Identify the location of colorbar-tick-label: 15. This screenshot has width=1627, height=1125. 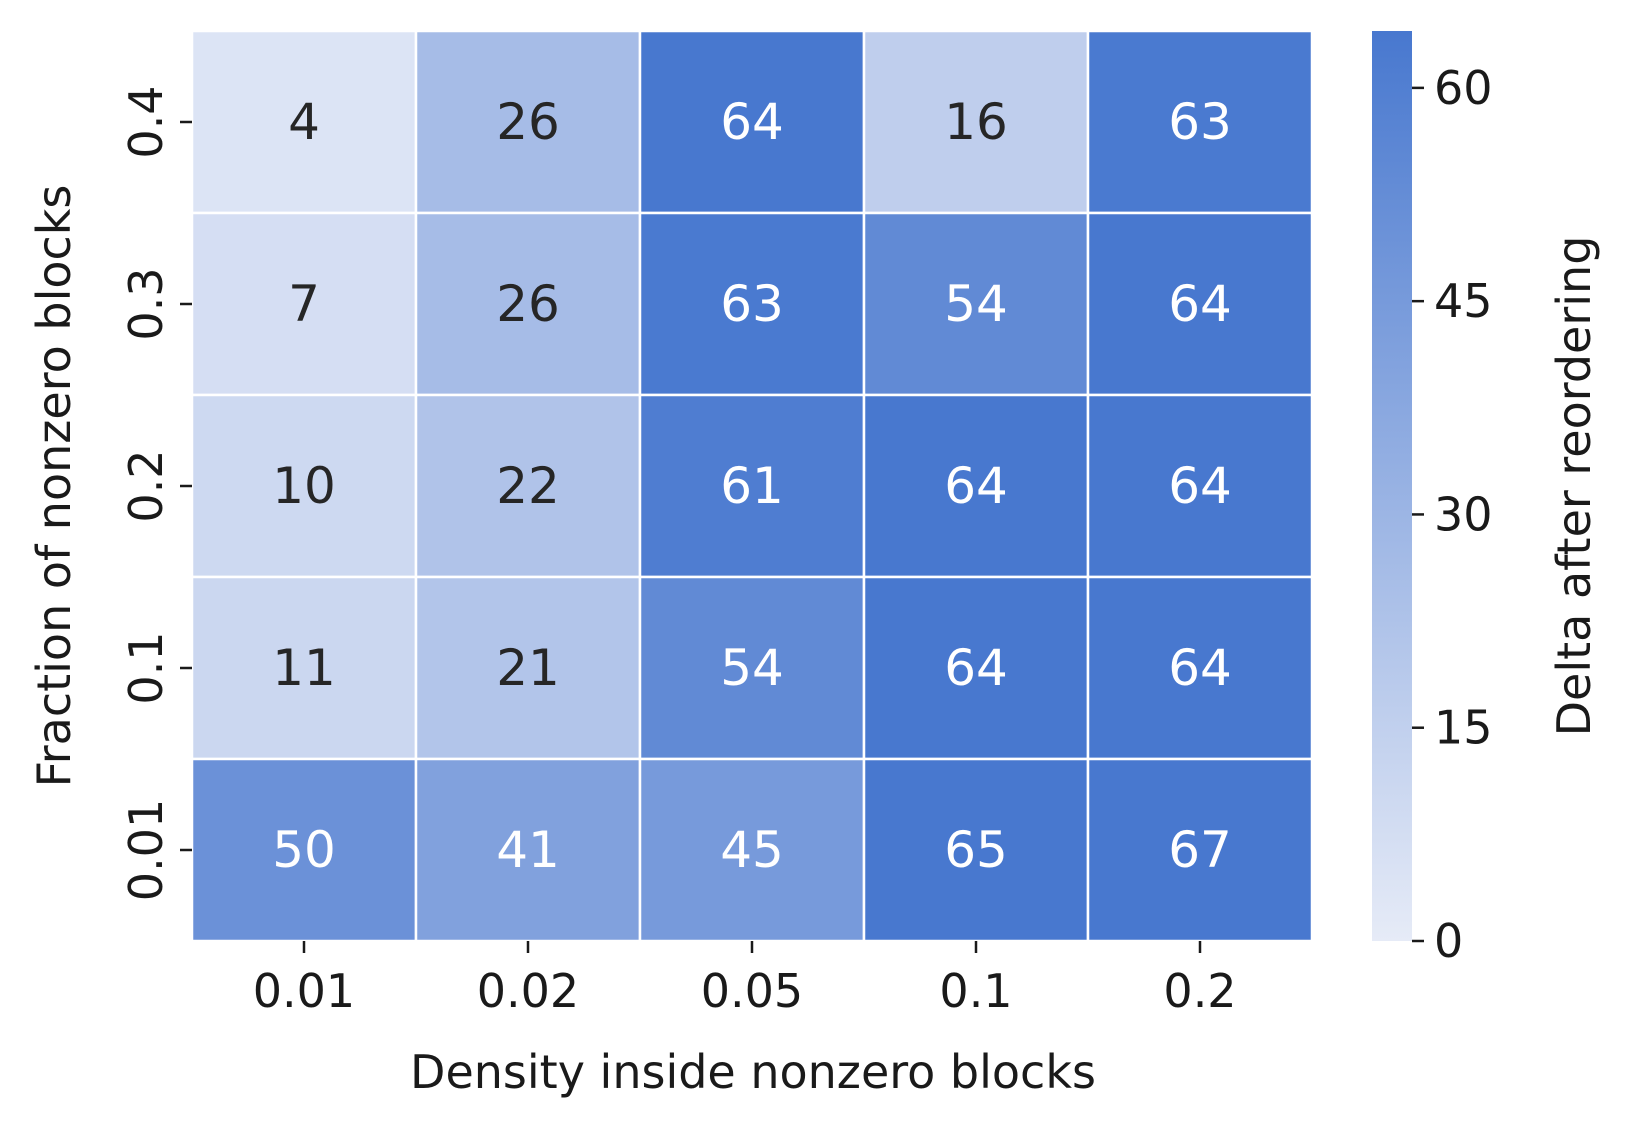
(1463, 728).